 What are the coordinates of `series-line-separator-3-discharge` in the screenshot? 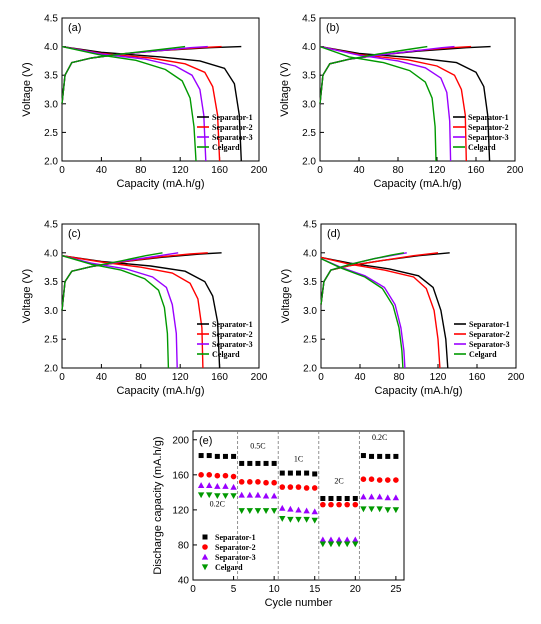 It's located at (363, 313).